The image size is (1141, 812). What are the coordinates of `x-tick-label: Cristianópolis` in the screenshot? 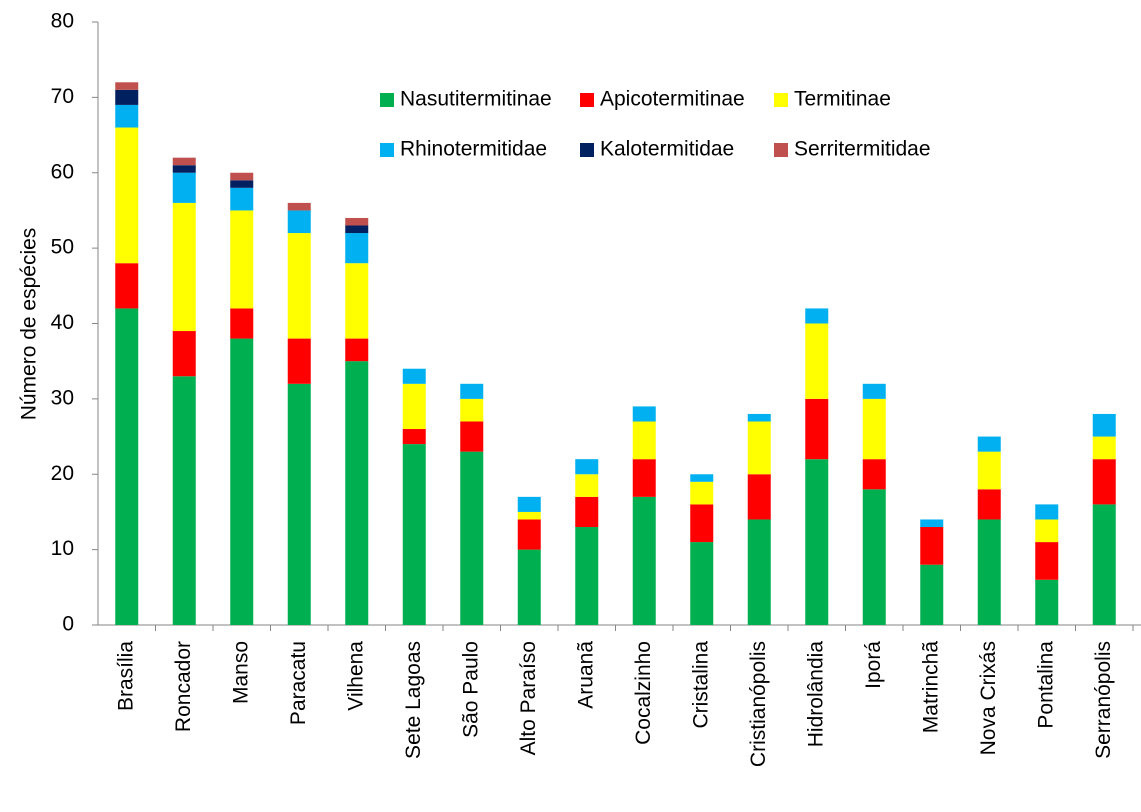 It's located at (758, 704).